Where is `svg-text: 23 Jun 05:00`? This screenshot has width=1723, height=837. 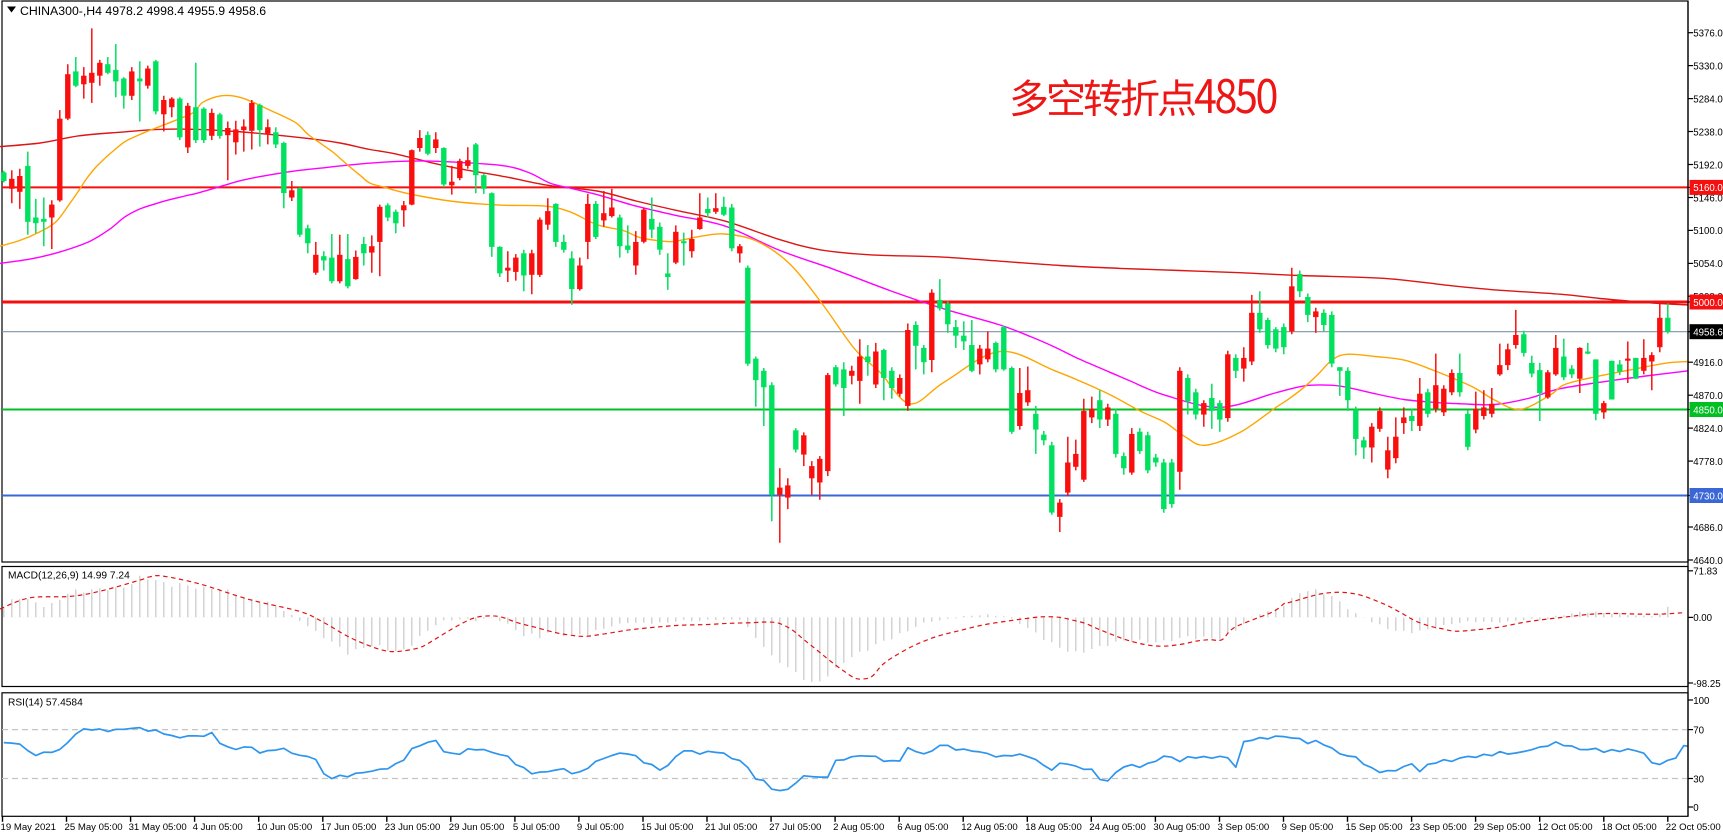
svg-text: 23 Jun 05:00 is located at coordinates (412, 827).